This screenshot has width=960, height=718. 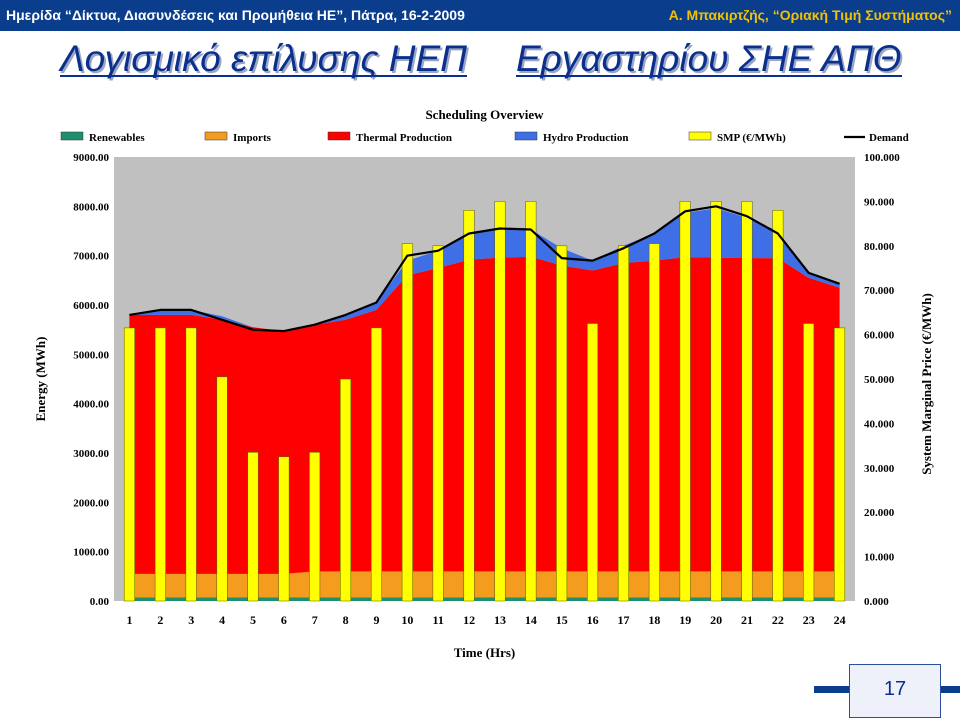 I want to click on renewables-area, so click(x=484, y=599).